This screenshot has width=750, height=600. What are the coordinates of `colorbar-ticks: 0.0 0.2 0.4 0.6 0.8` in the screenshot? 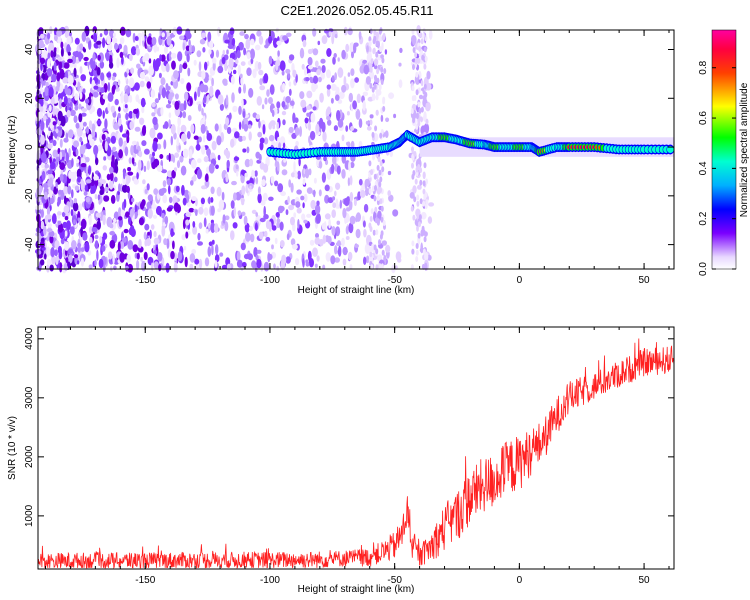 It's located at (717, 168).